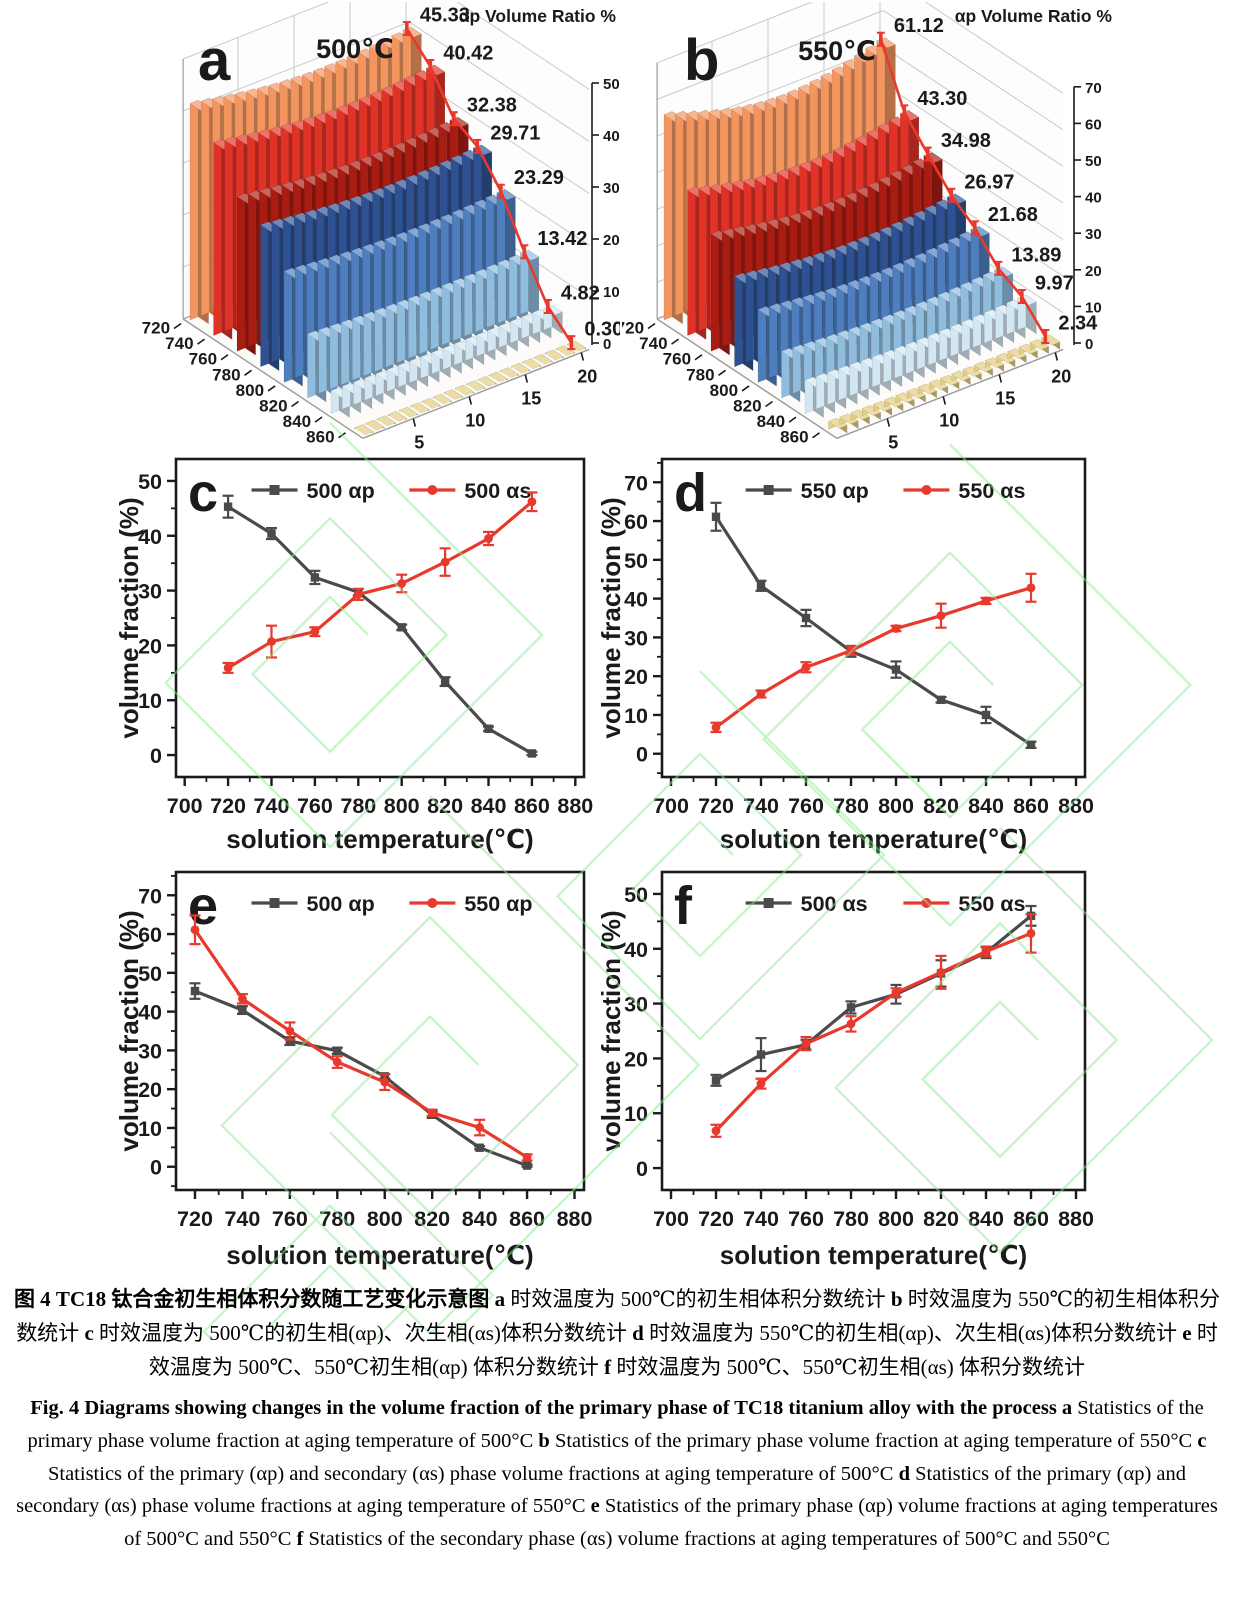 The image size is (1234, 1600). What do you see at coordinates (683, 1350) in the screenshot?
I see `caption-run: 时效温度为 500℃、550℃初生相(αp) 体积分数统计` at bounding box center [683, 1350].